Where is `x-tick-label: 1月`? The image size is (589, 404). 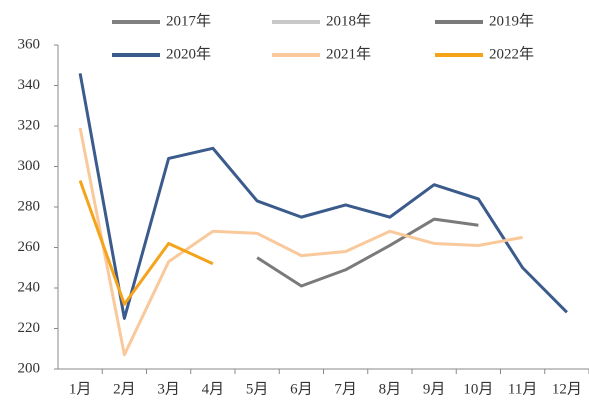
x-tick-label: 1月 is located at coordinates (80, 389).